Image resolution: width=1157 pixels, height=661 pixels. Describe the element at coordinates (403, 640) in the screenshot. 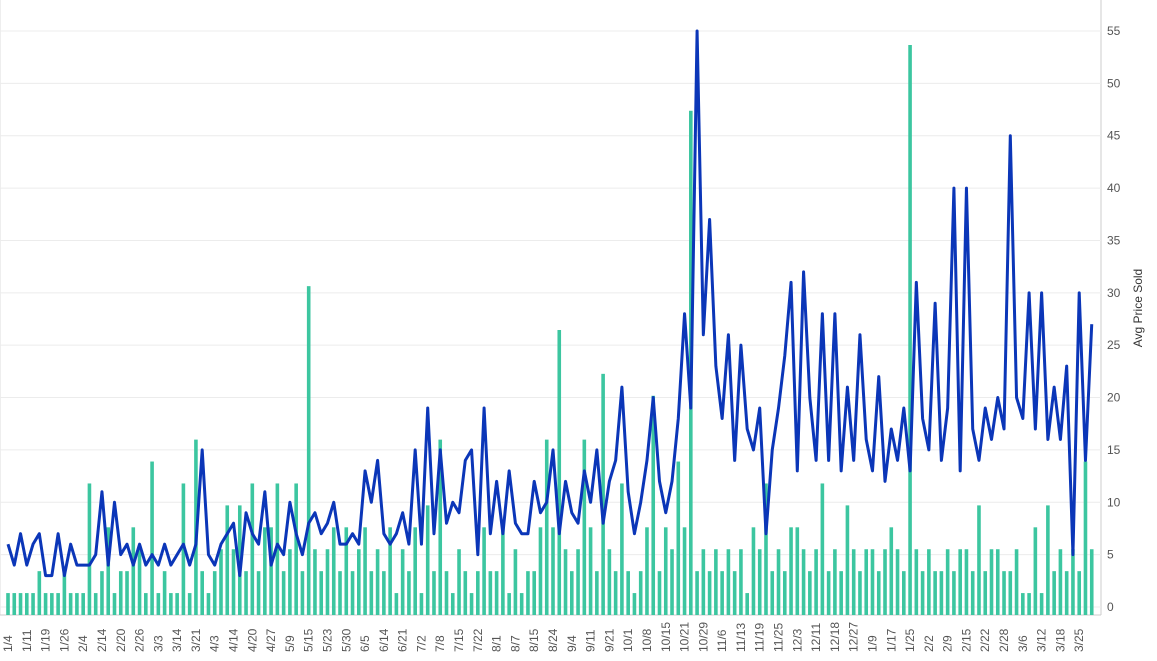

I see `x-tick-label: 6/21` at that location.